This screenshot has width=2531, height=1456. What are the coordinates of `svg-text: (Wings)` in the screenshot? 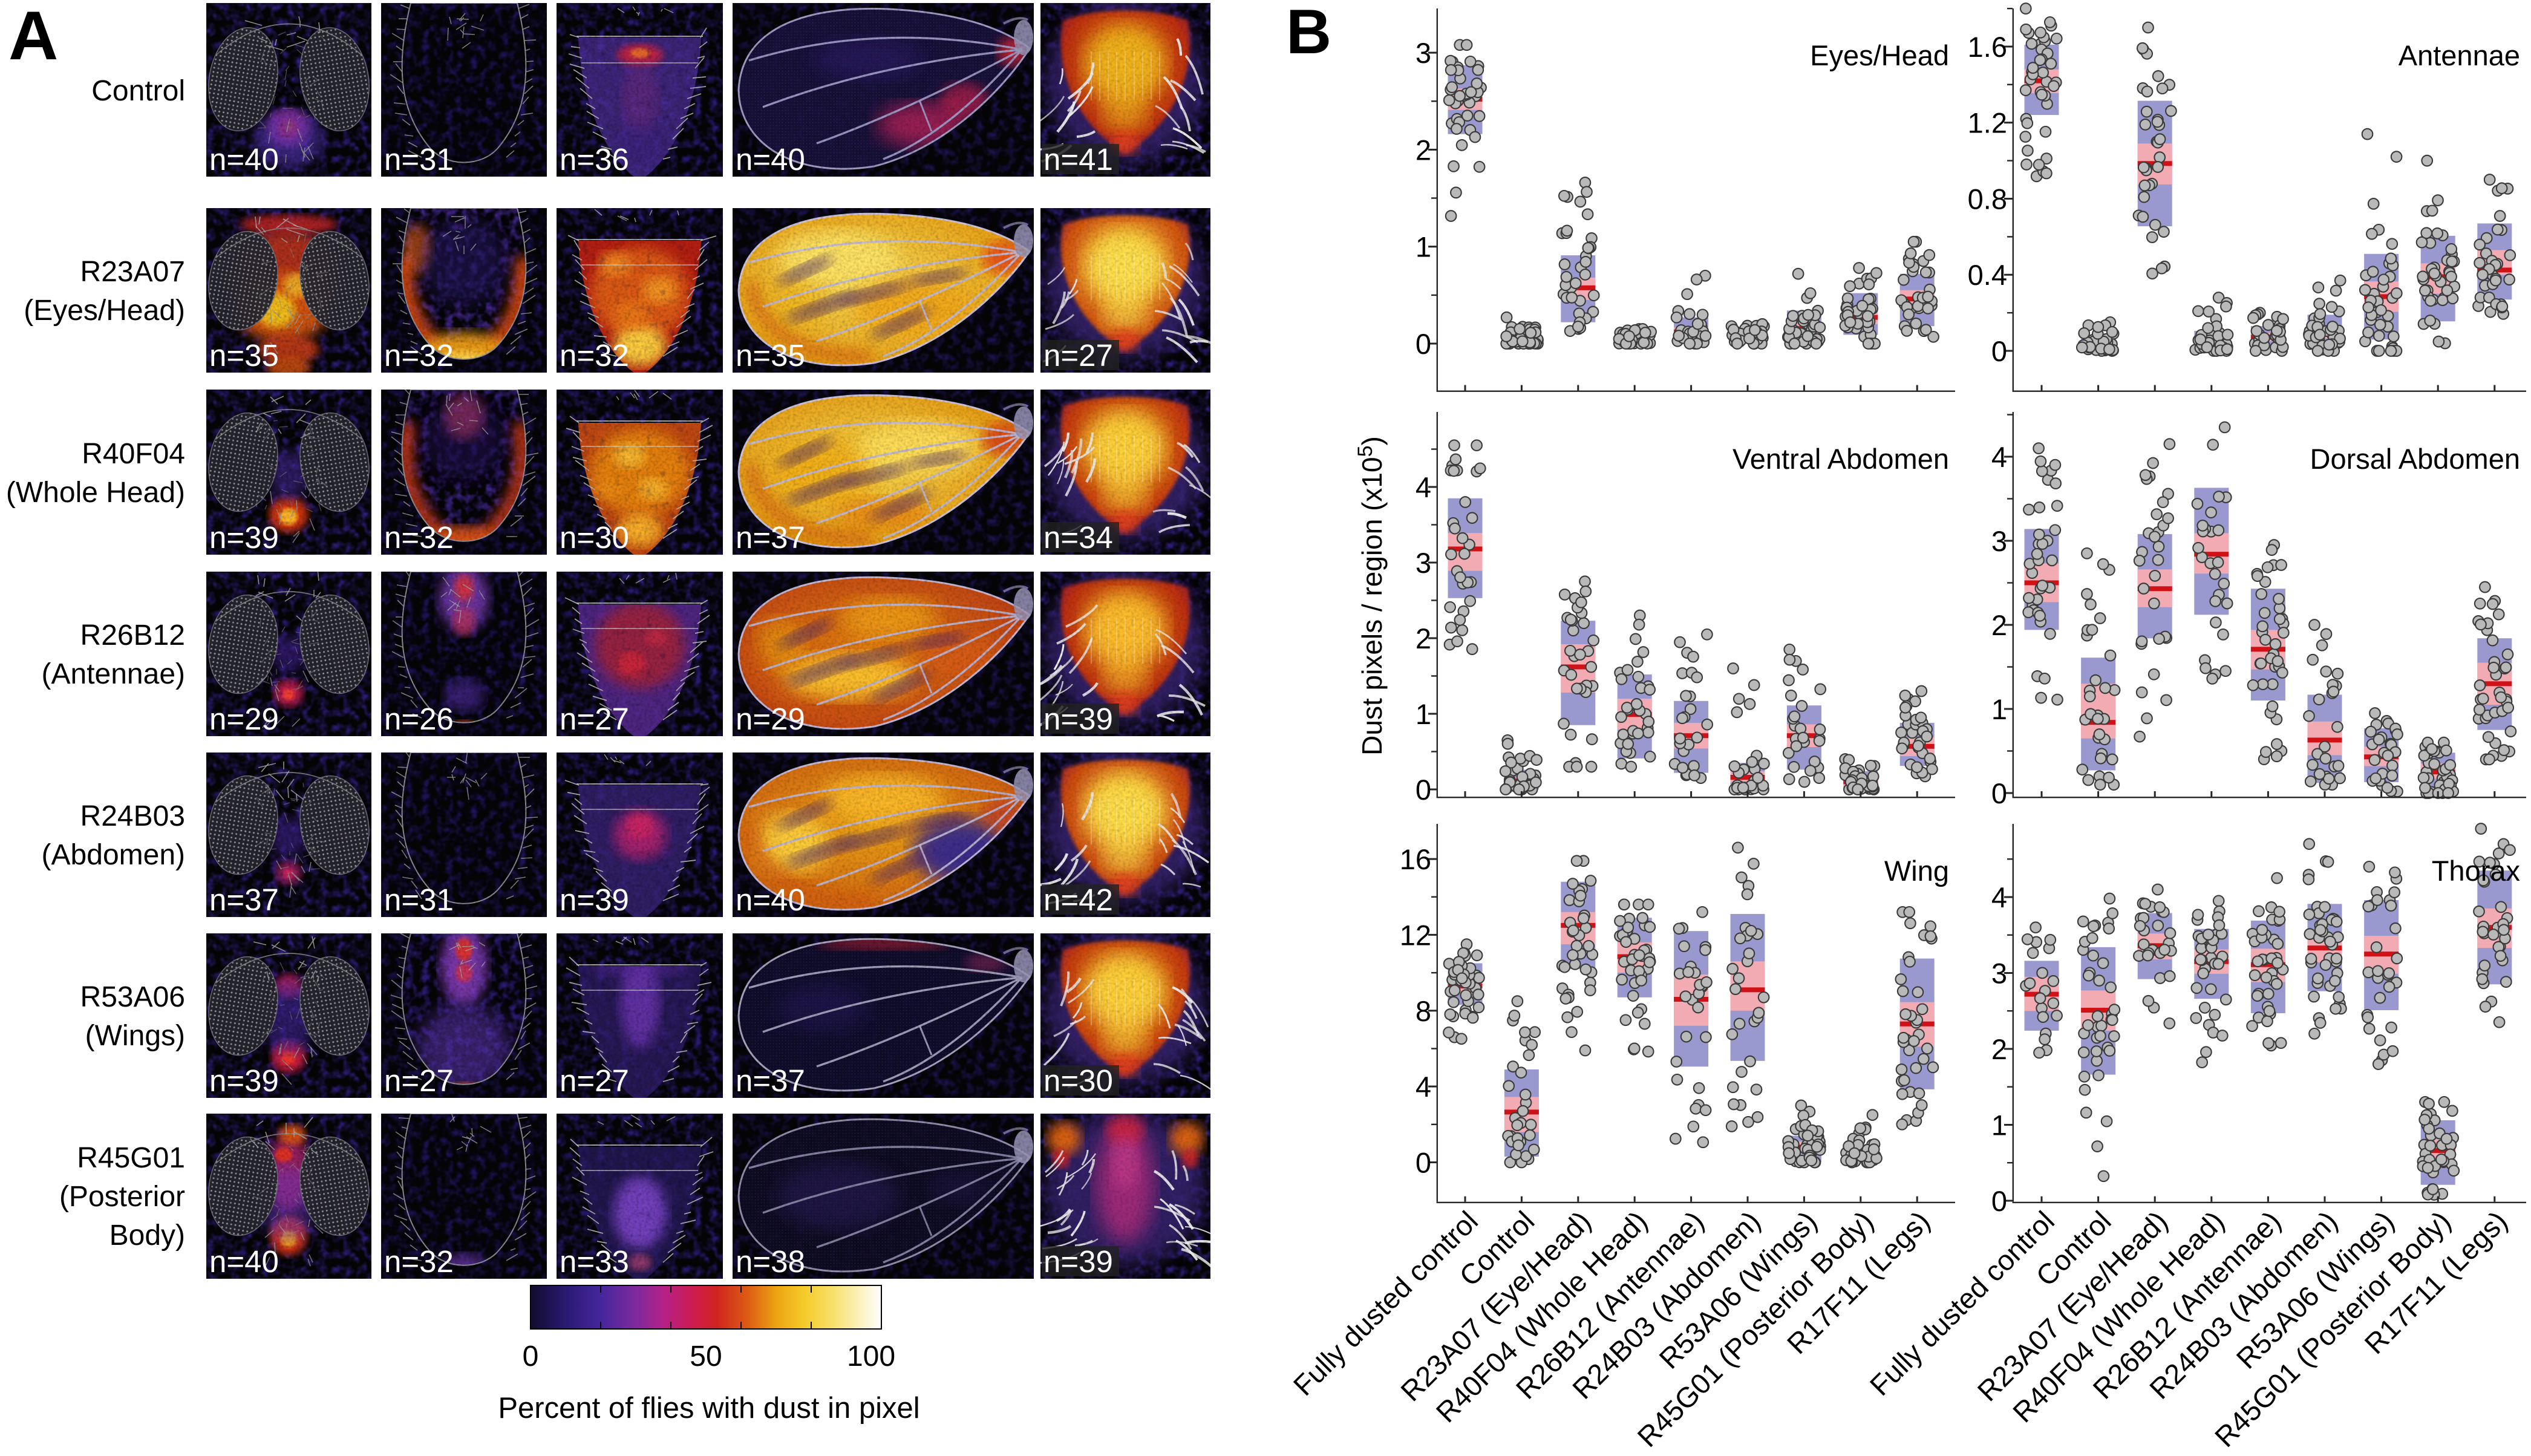 It's located at (135, 1036).